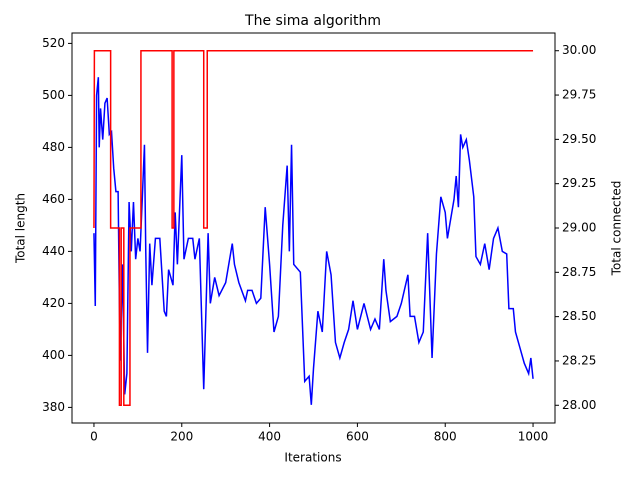  Describe the element at coordinates (53, 251) in the screenshot. I see `y-tick-label: 440` at that location.